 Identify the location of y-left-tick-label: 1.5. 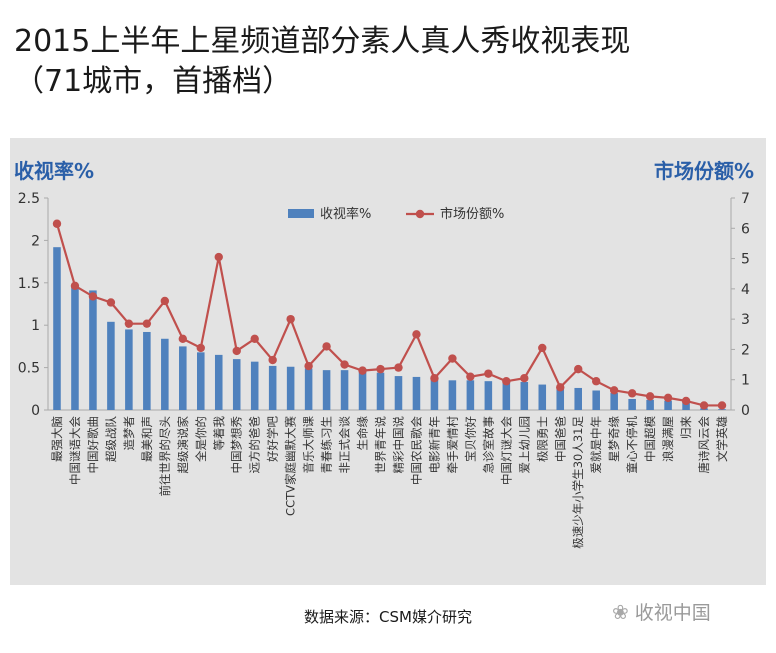
(29, 284).